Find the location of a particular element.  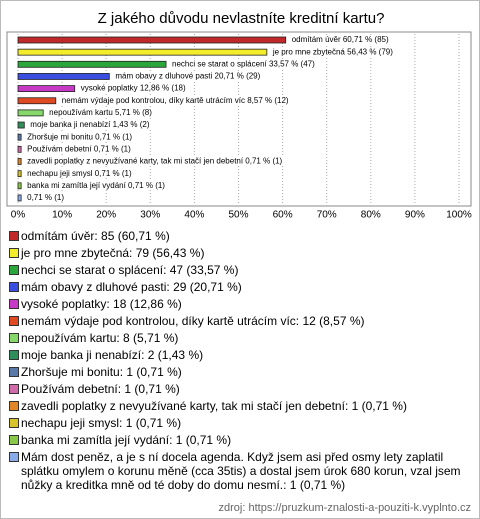

bar-label: banka mi zamítla její vydání 0,71 % (1) is located at coordinates (96, 185).